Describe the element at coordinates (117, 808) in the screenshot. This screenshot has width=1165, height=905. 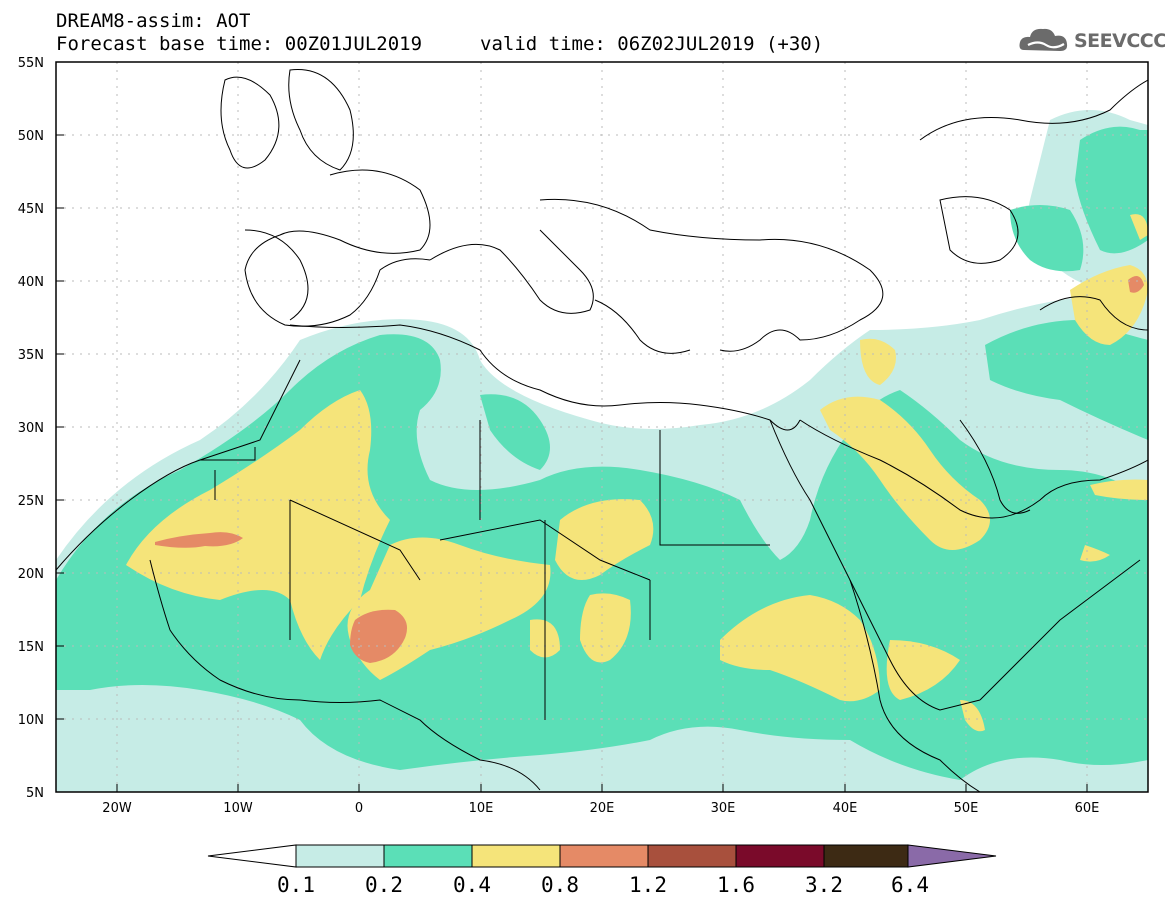
I see `x-tick-label: 20W` at that location.